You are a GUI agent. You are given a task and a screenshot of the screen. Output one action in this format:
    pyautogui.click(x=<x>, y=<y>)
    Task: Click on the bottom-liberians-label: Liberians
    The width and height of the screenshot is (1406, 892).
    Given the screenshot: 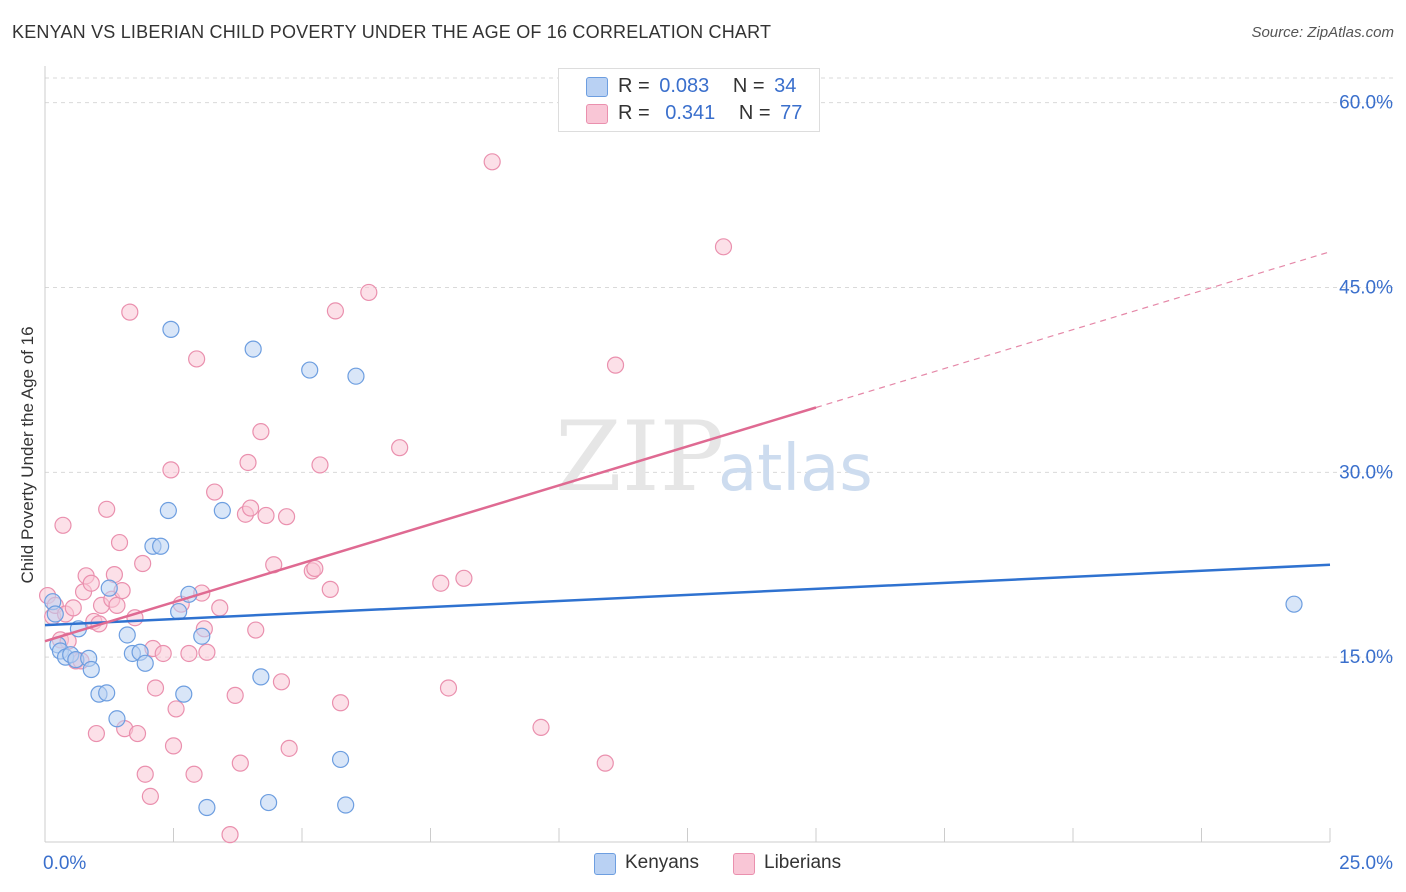 What is the action you would take?
    pyautogui.click(x=803, y=862)
    